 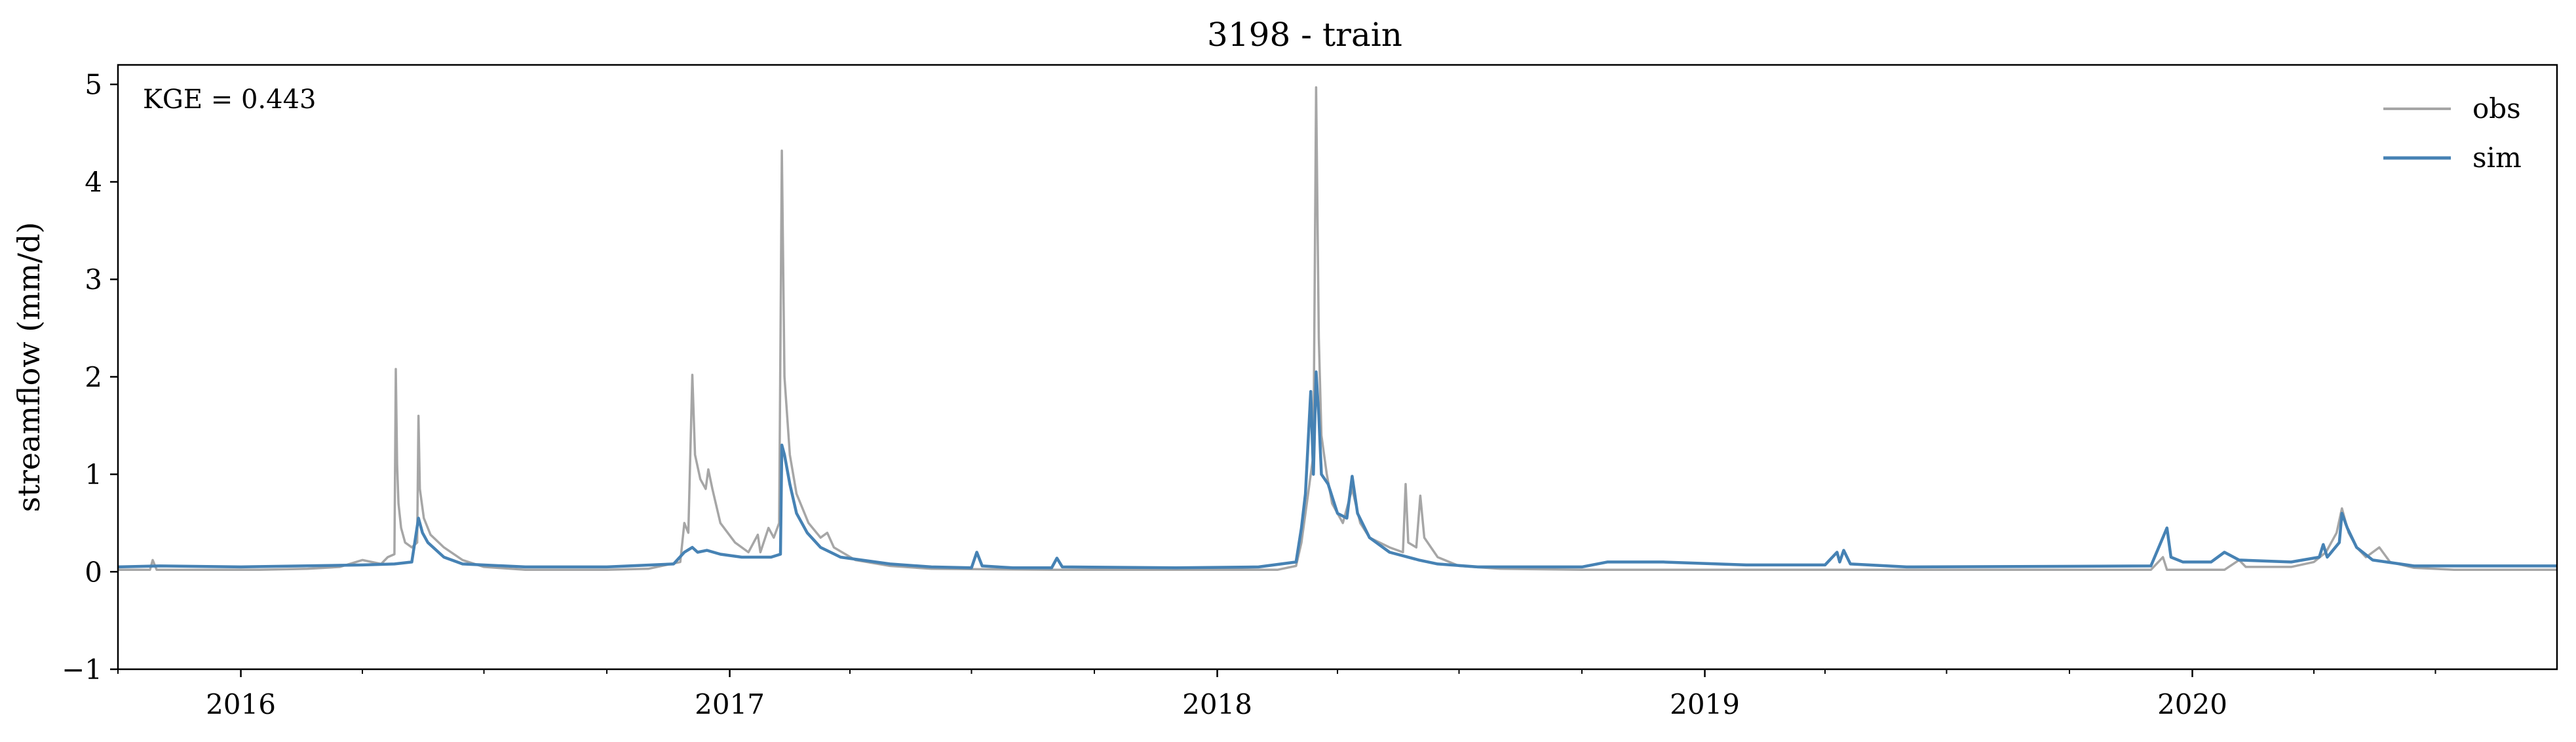 I want to click on x-tick-label: 2018, so click(x=1217, y=704).